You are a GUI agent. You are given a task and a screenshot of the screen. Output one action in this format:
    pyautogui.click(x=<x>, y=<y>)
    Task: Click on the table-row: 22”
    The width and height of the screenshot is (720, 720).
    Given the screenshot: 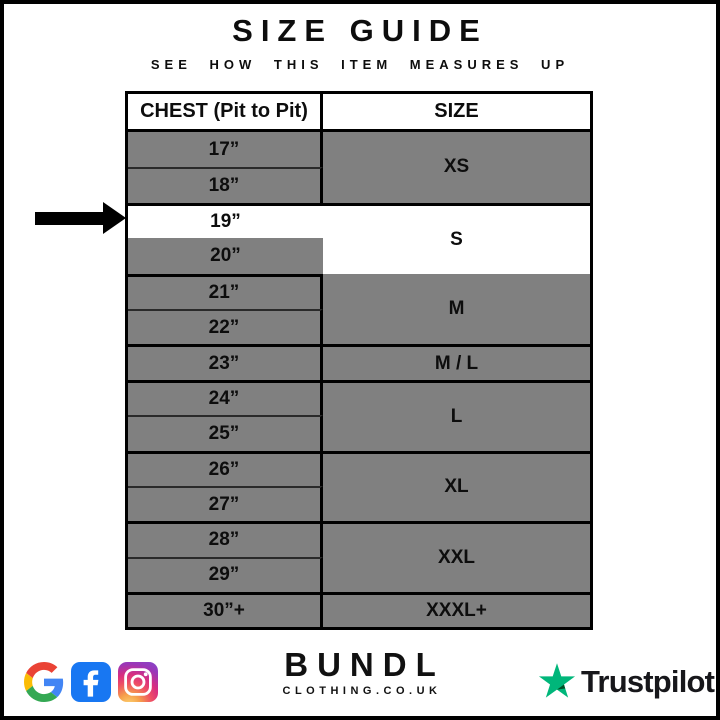 What is the action you would take?
    pyautogui.click(x=359, y=326)
    